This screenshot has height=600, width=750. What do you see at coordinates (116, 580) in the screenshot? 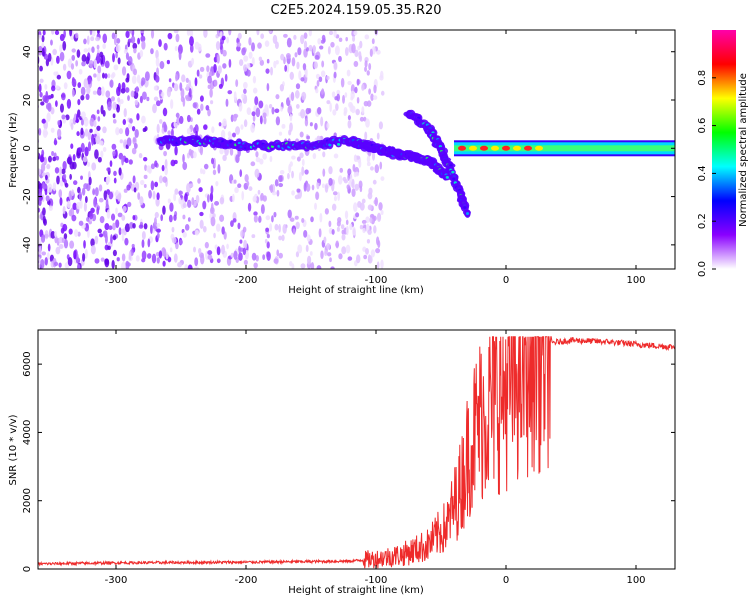
I see `snr-x-tick-label: -300` at bounding box center [116, 580].